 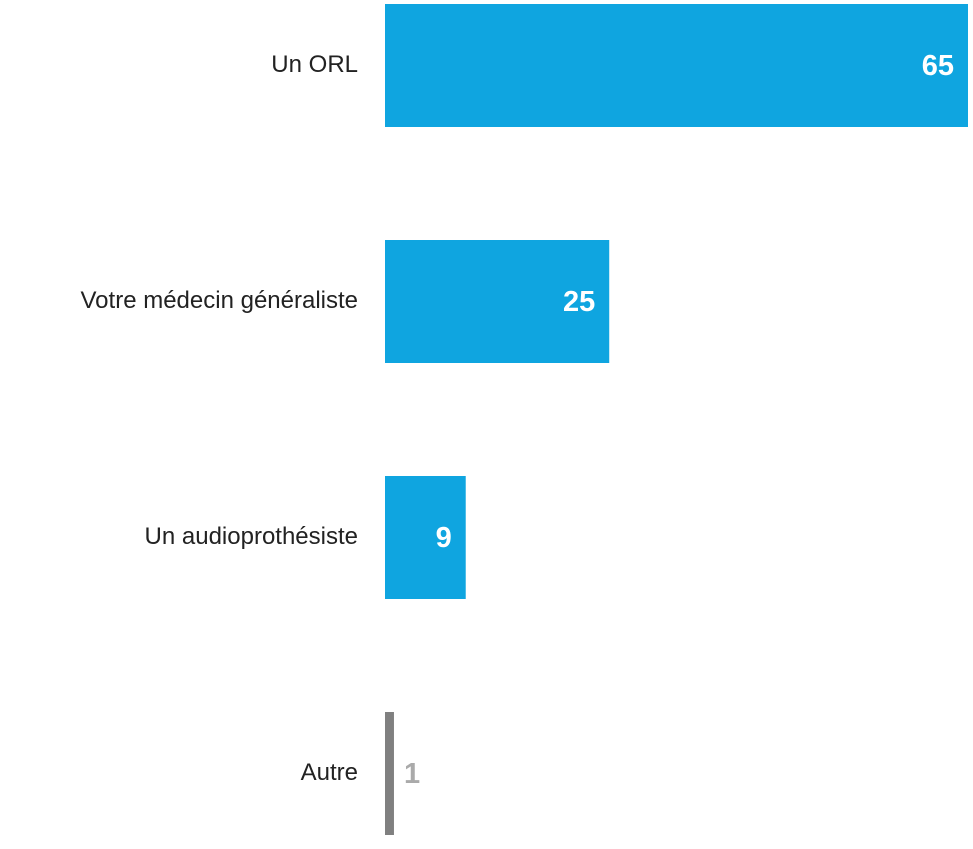 I want to click on category-label: Un ORL, so click(x=314, y=64).